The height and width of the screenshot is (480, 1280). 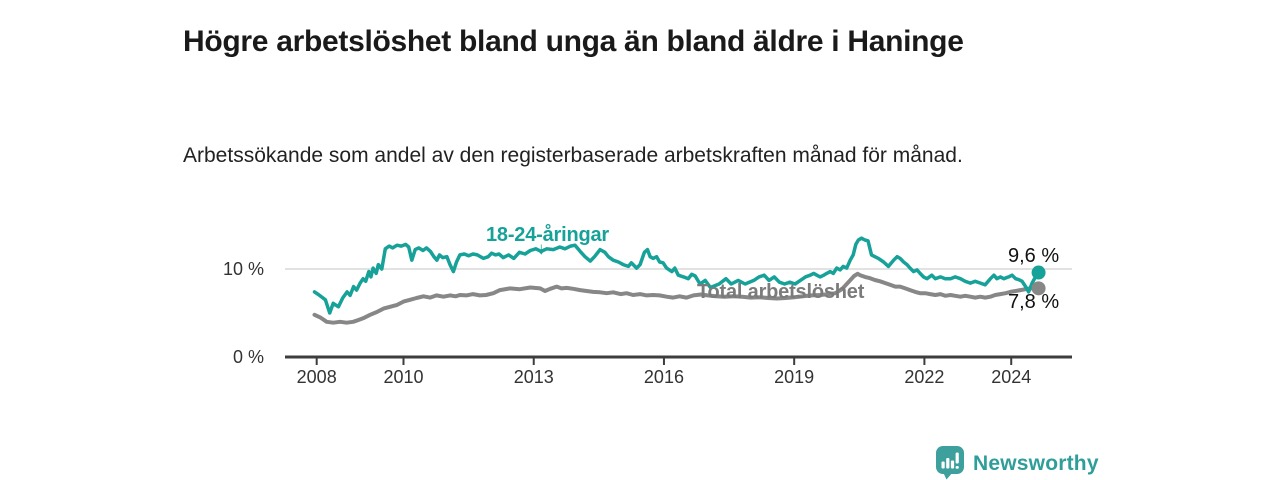 What do you see at coordinates (248, 357) in the screenshot?
I see `y-tick-label: 0 %` at bounding box center [248, 357].